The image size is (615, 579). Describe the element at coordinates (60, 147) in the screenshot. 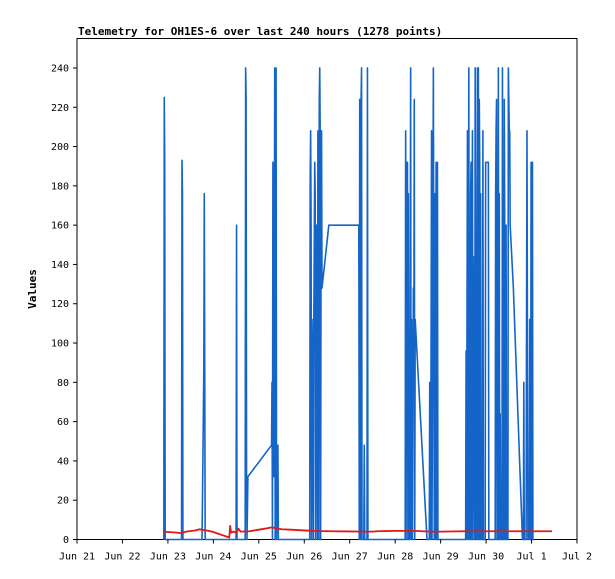

I see `y-tick-label: 200` at that location.